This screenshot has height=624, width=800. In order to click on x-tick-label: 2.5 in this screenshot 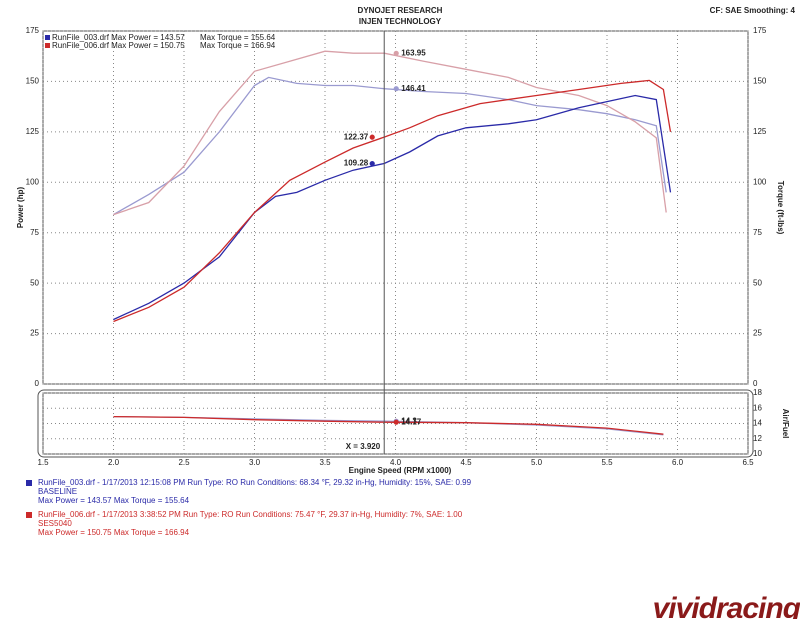, I will do `click(184, 462)`.